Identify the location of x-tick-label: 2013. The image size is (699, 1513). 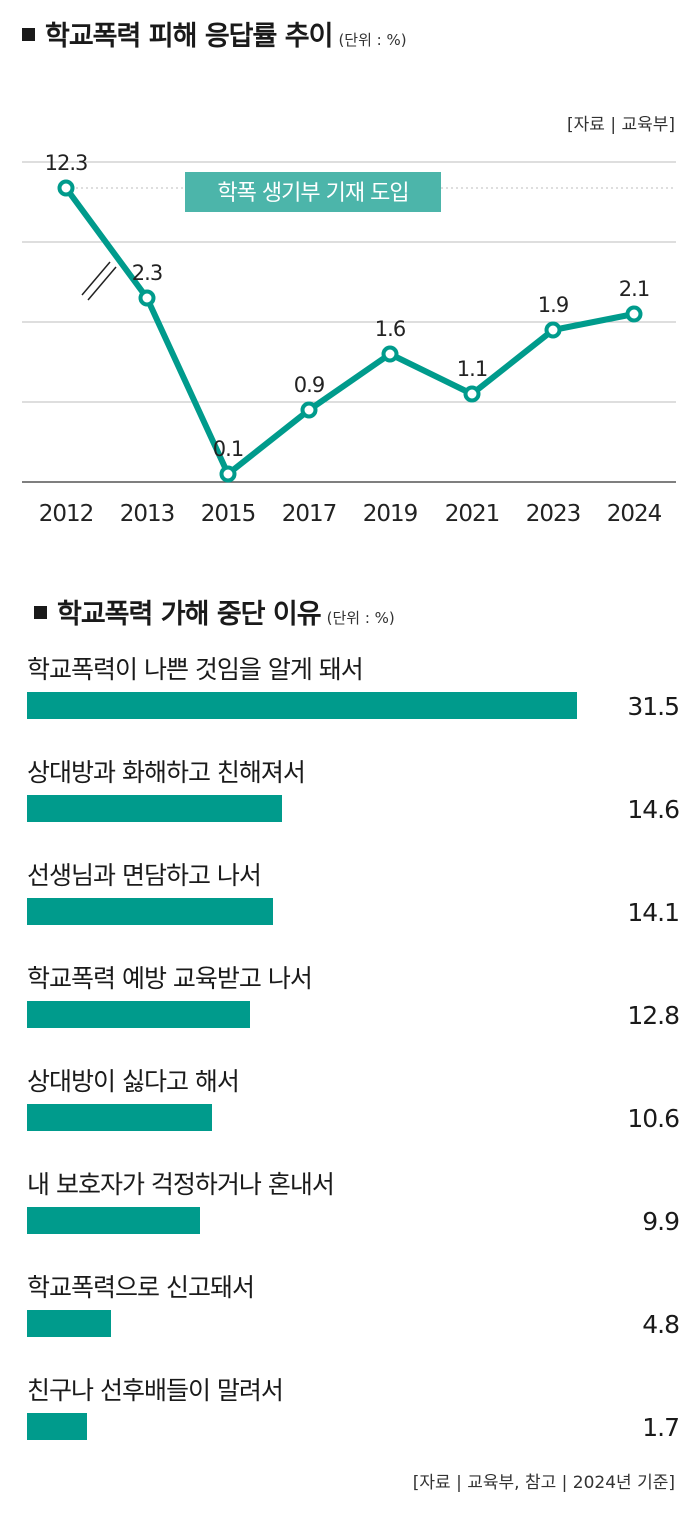
(147, 514).